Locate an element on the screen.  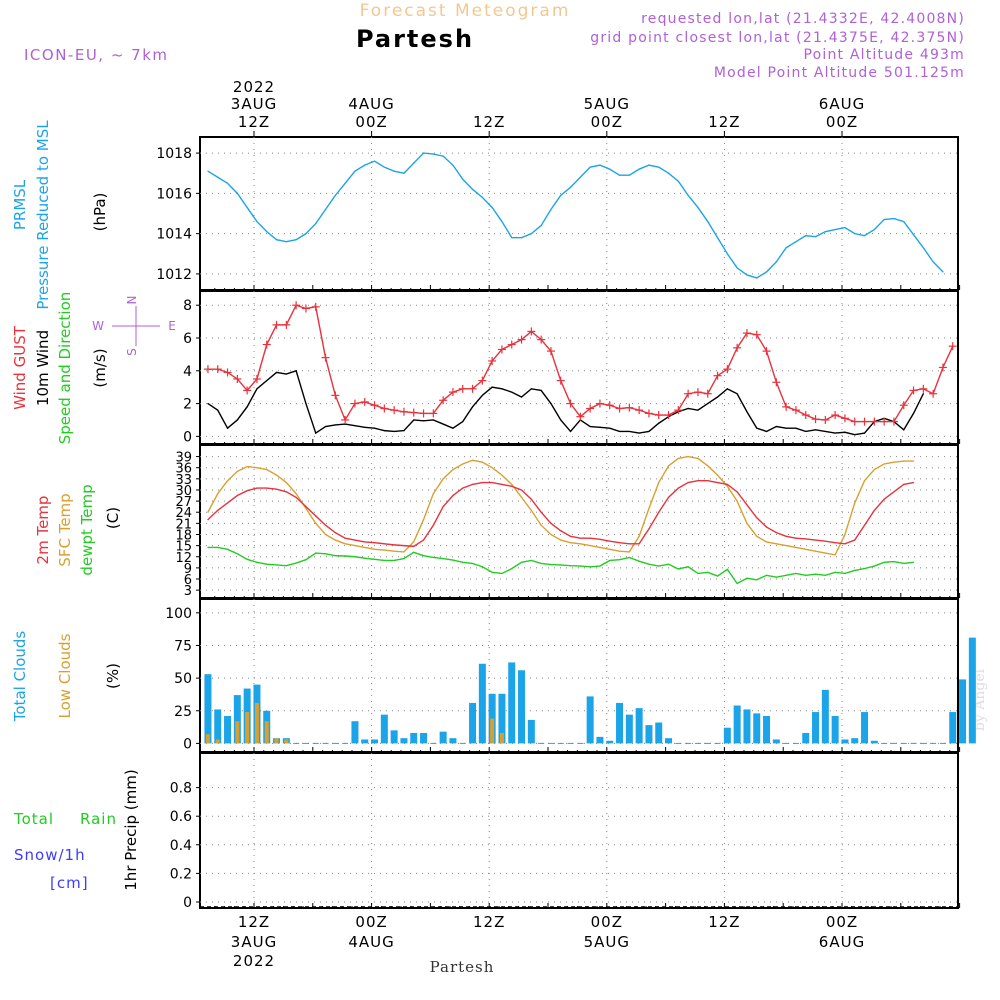
pressure-msl-label: Pressure Reduced to MSL is located at coordinates (43, 215).